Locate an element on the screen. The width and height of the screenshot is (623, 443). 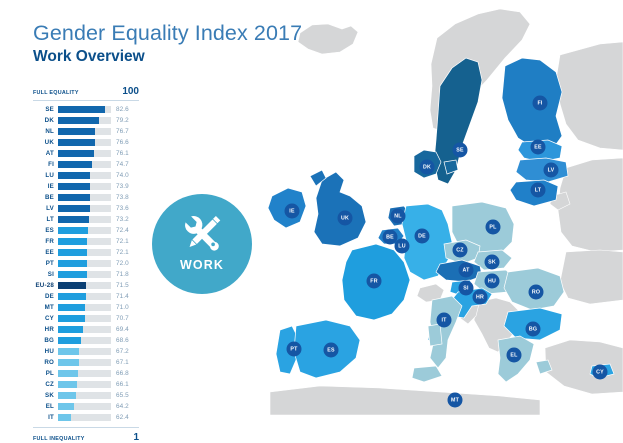
map-label-EL: EL is located at coordinates (514, 355).